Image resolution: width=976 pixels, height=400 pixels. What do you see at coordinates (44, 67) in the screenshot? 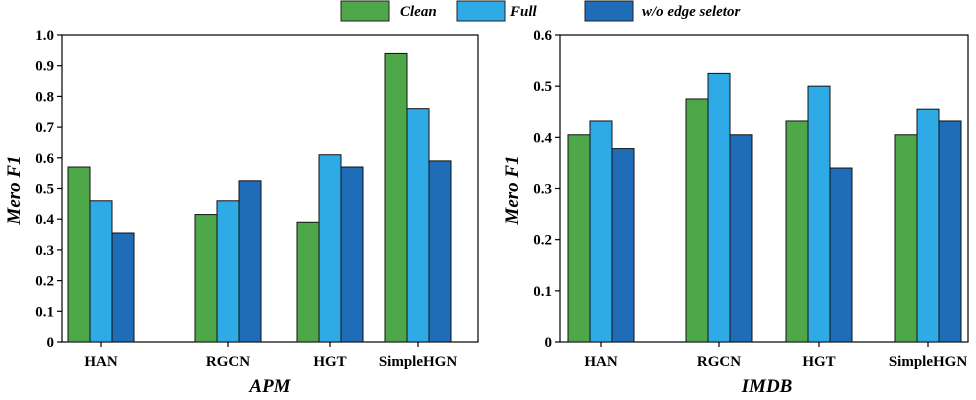
I see `y-tick-label: 0.9` at bounding box center [44, 67].